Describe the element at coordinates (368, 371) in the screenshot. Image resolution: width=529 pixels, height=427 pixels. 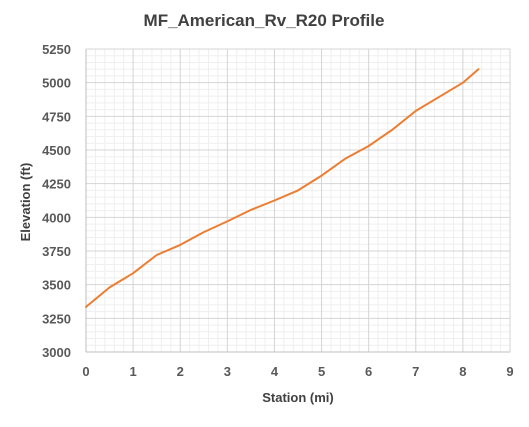
I see `x-tick-label: 6` at that location.